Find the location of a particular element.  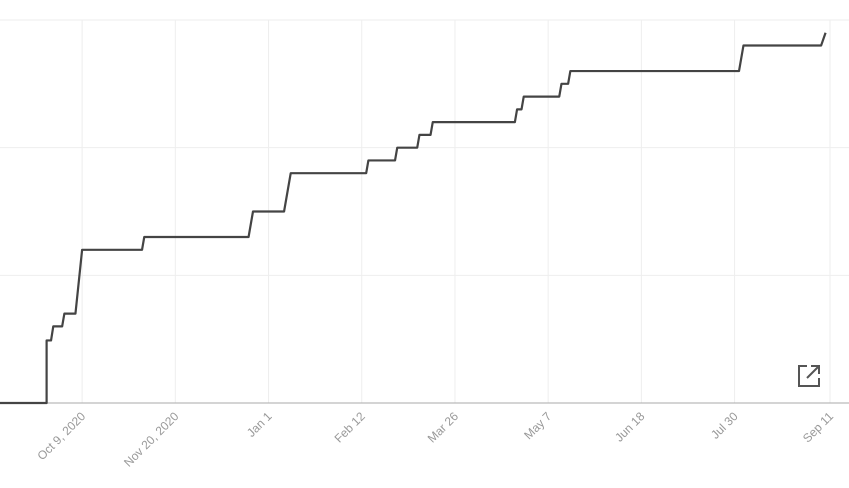

icon-box is located at coordinates (809, 376).